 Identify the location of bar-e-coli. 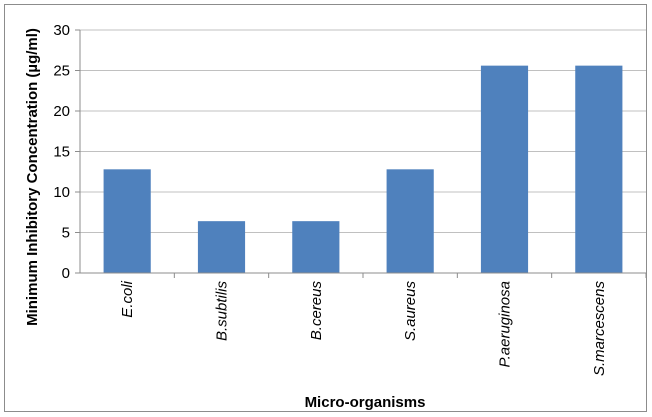
(127, 221).